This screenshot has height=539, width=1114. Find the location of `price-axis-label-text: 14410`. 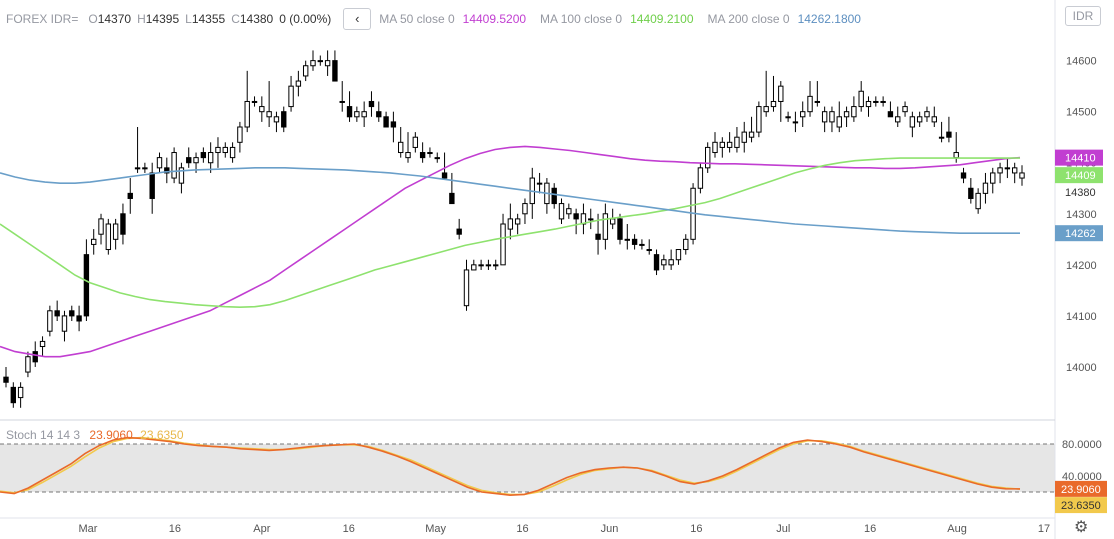

price-axis-label-text: 14410 is located at coordinates (1080, 159).